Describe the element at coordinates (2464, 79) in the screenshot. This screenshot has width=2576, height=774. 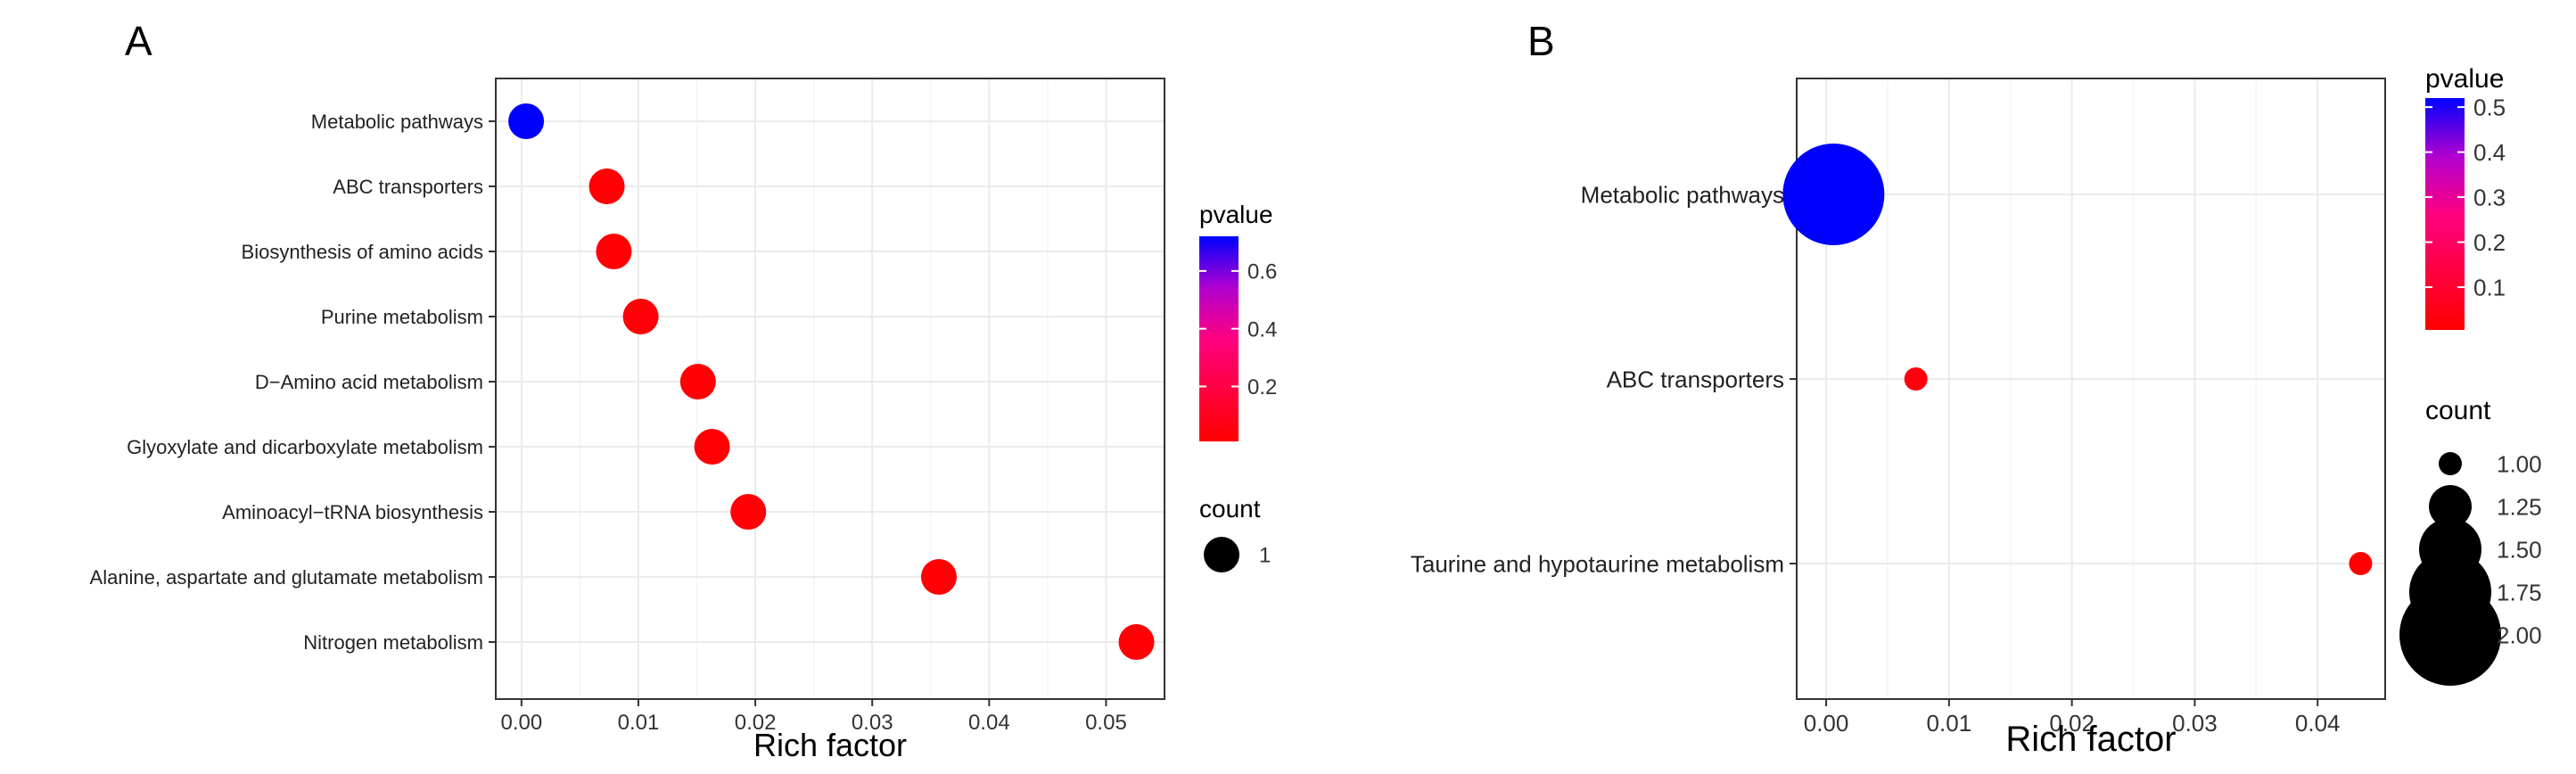
I see `color-legend-title-b: pvalue` at that location.